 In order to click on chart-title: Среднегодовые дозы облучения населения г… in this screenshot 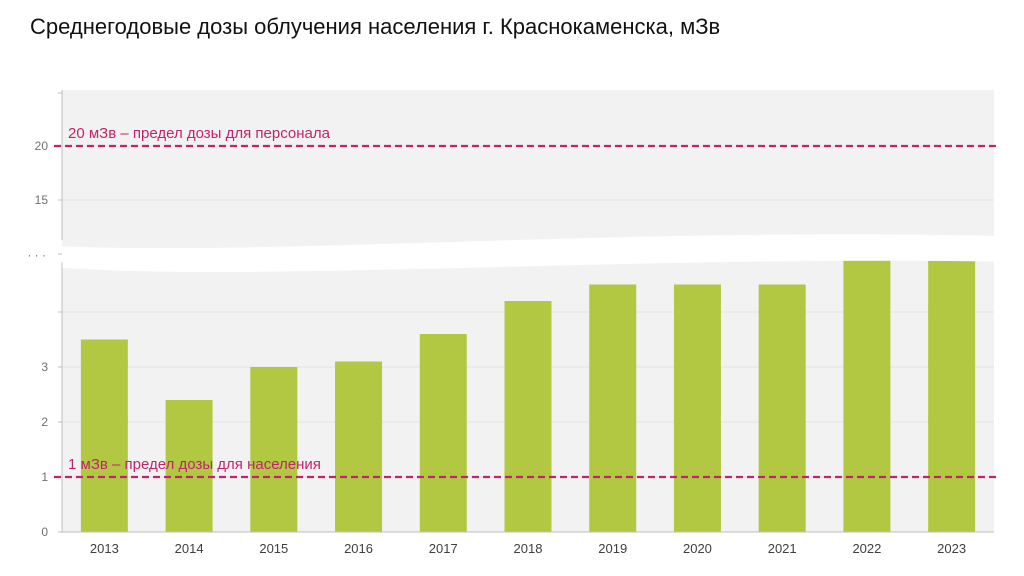, I will do `click(375, 26)`.